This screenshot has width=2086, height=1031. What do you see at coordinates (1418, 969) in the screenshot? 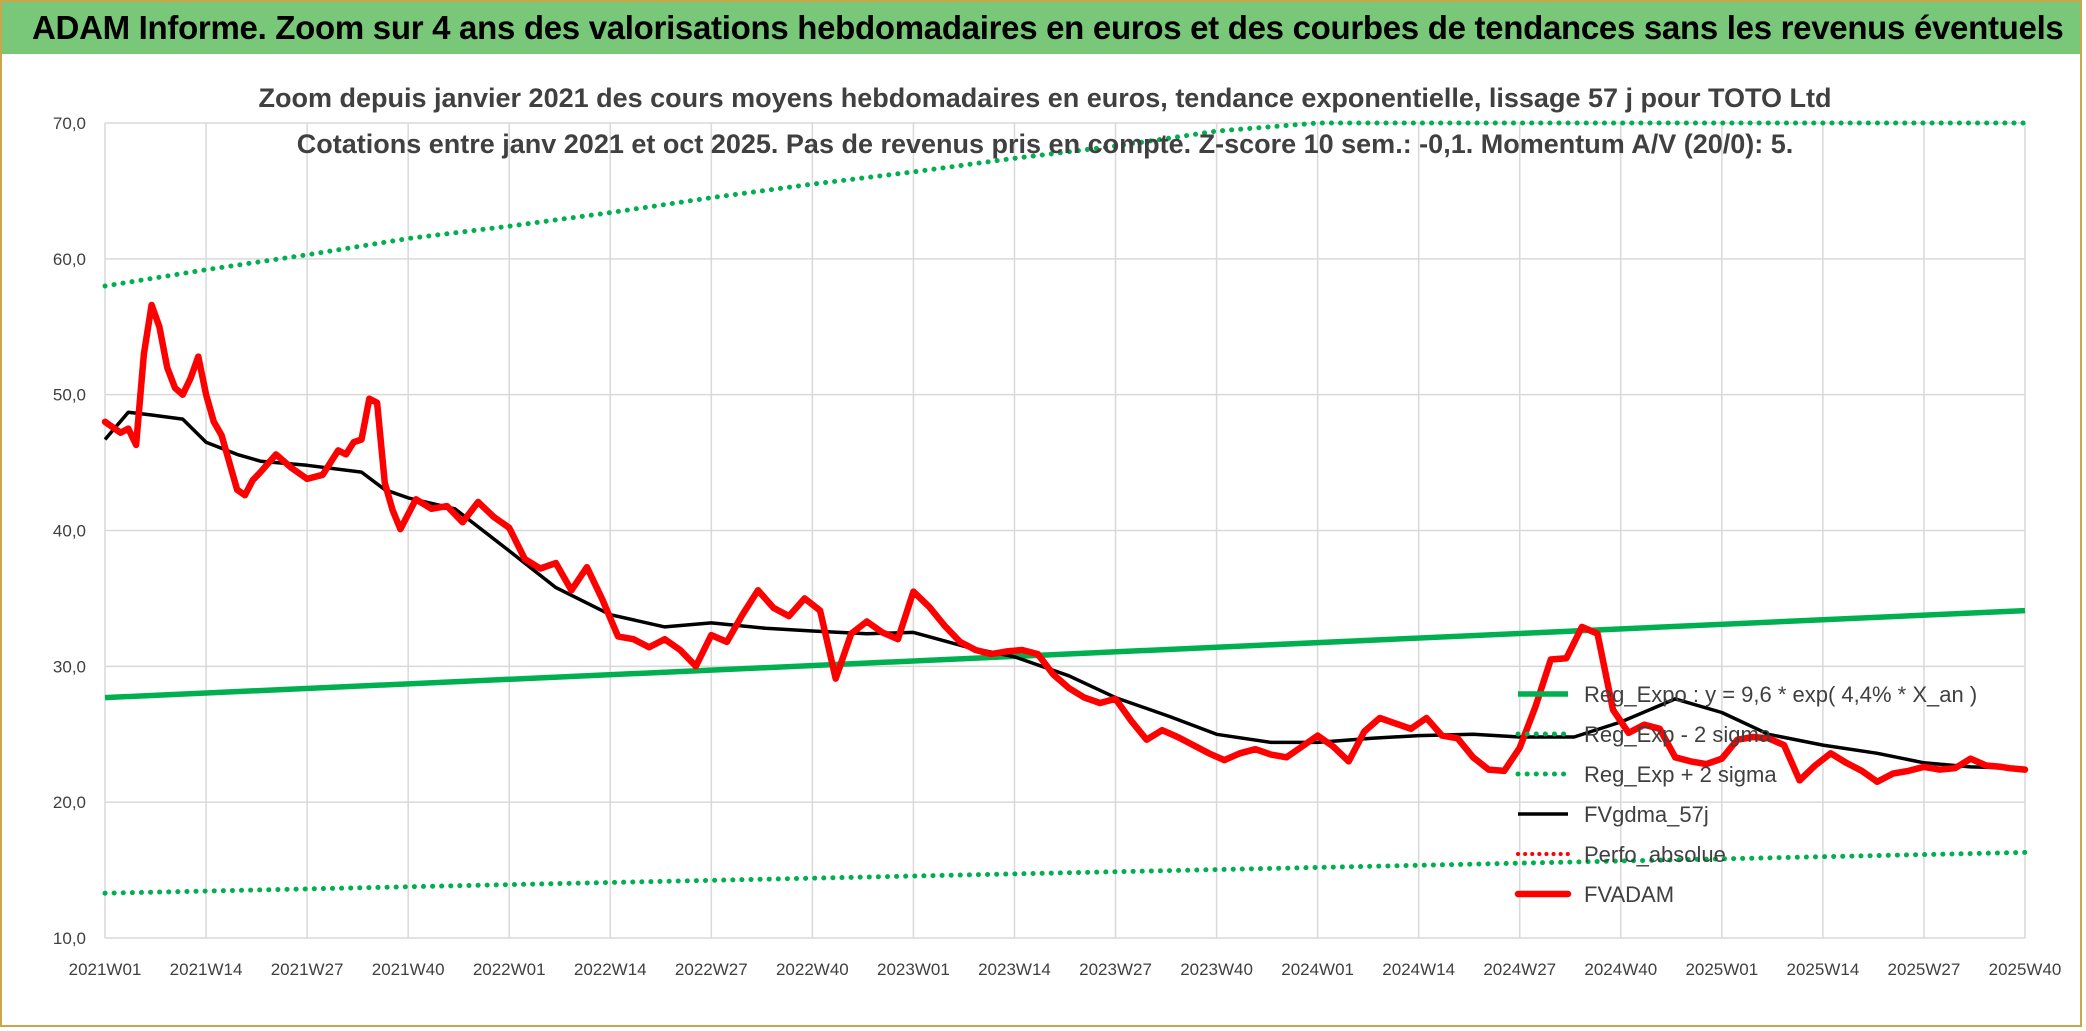
I see `x-tick-label: 2024W14` at bounding box center [1418, 969].